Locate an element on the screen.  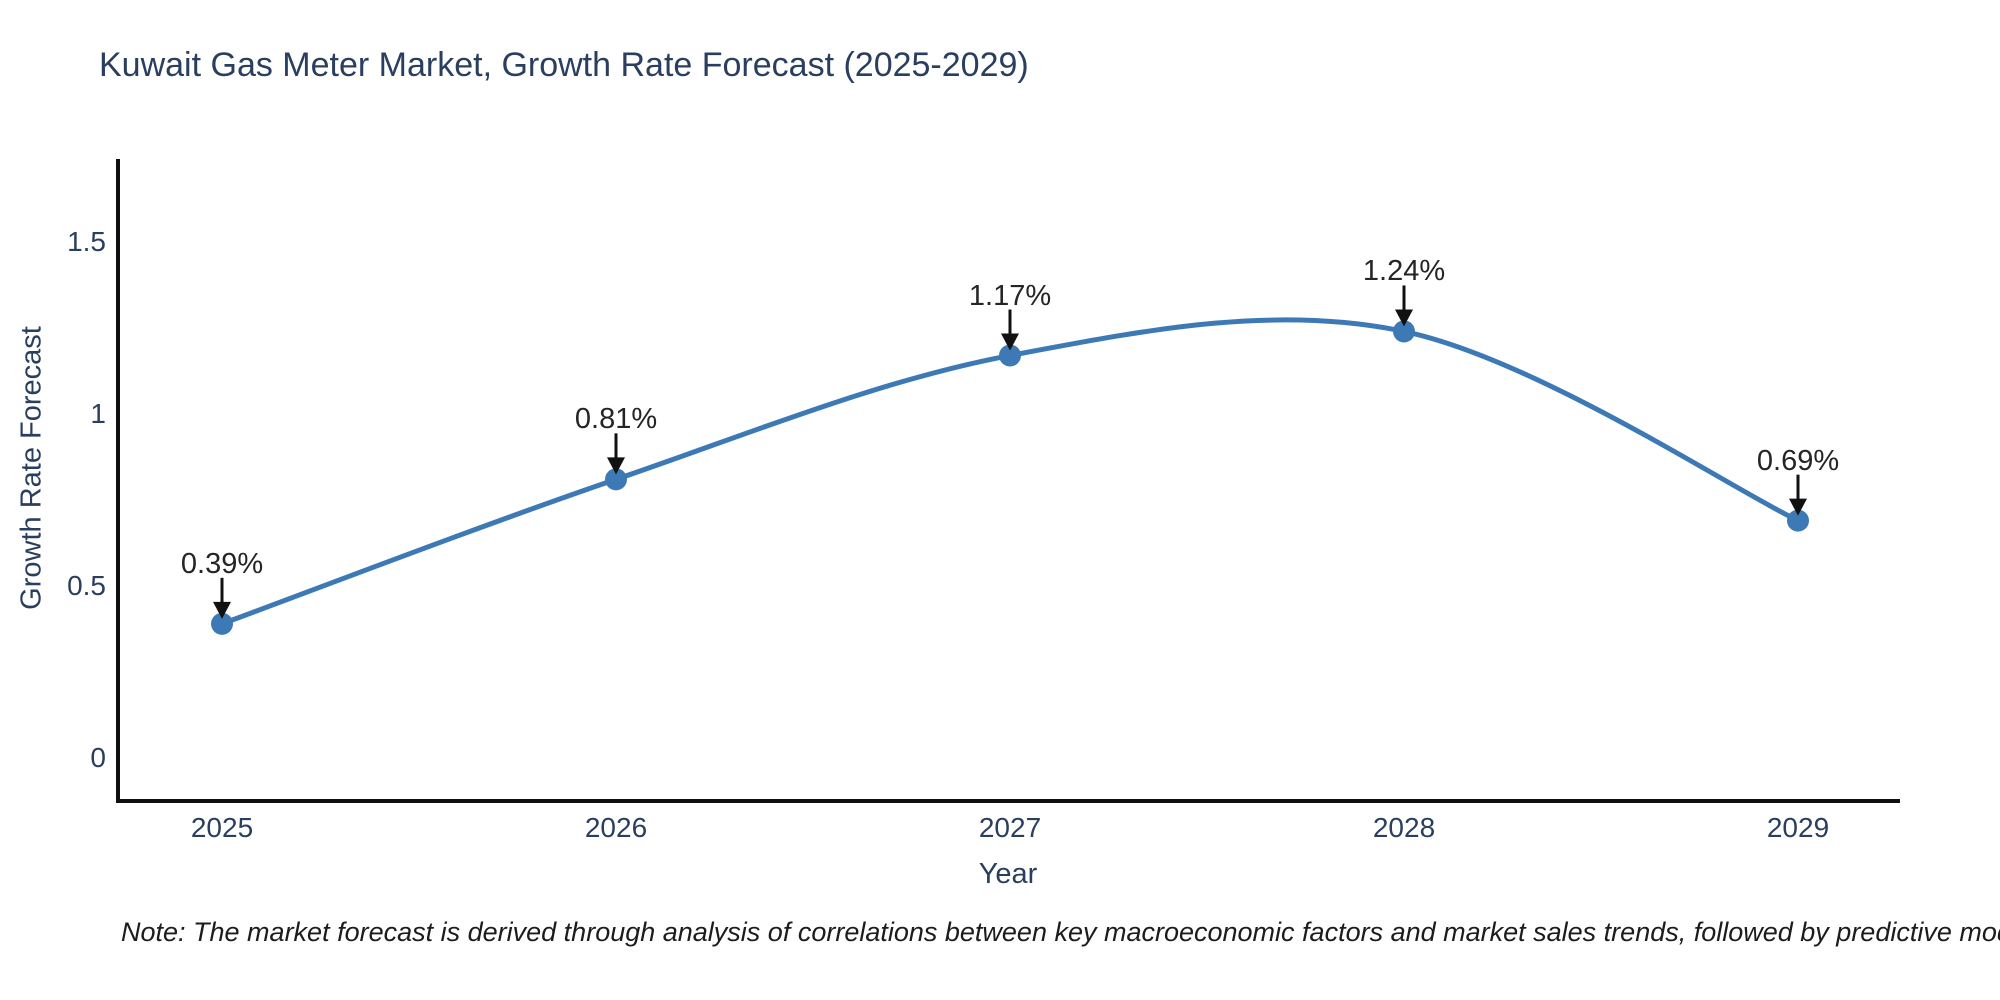
annotation-label-2027: 1.17% is located at coordinates (1010, 295).